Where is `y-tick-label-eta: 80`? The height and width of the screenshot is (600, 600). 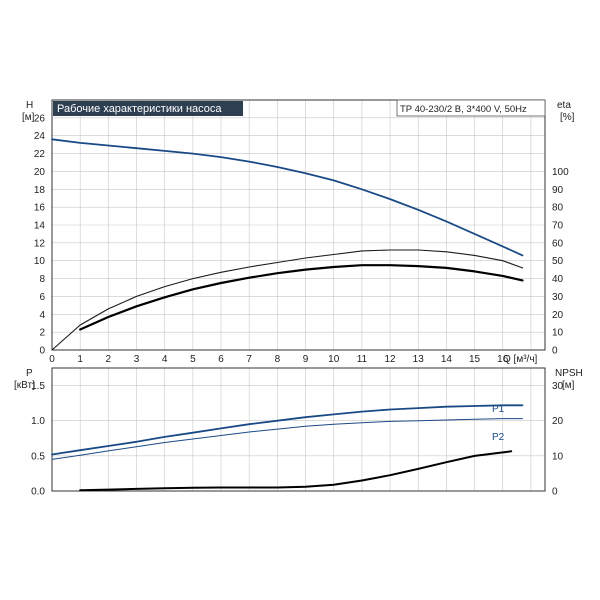 y-tick-label-eta: 80 is located at coordinates (558, 208).